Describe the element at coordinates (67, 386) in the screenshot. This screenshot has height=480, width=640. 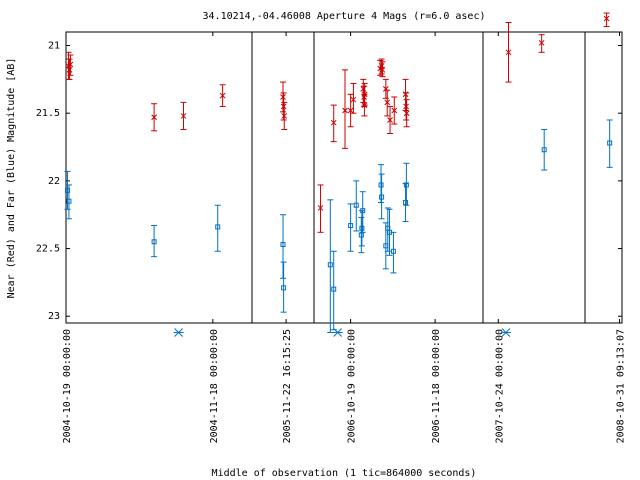
I see `x-tick-label: 2004-10-19 00:00:00` at that location.